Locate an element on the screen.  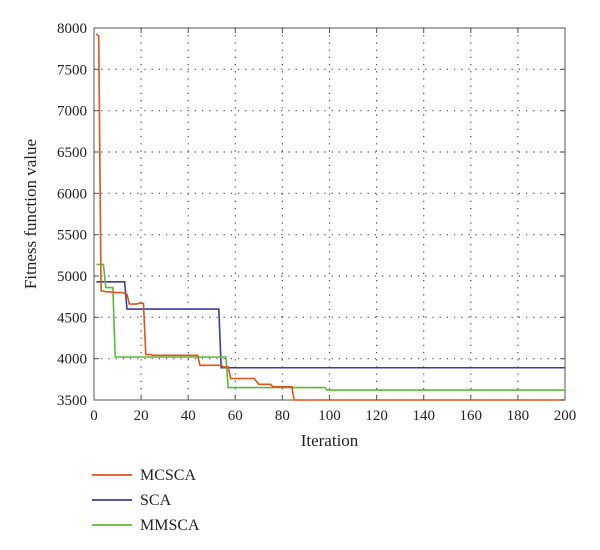
y-tick-label: 8000 is located at coordinates (72, 29).